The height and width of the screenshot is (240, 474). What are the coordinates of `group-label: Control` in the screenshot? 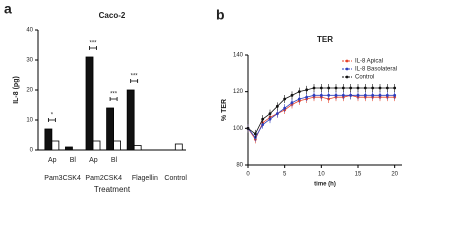 It's located at (175, 178).